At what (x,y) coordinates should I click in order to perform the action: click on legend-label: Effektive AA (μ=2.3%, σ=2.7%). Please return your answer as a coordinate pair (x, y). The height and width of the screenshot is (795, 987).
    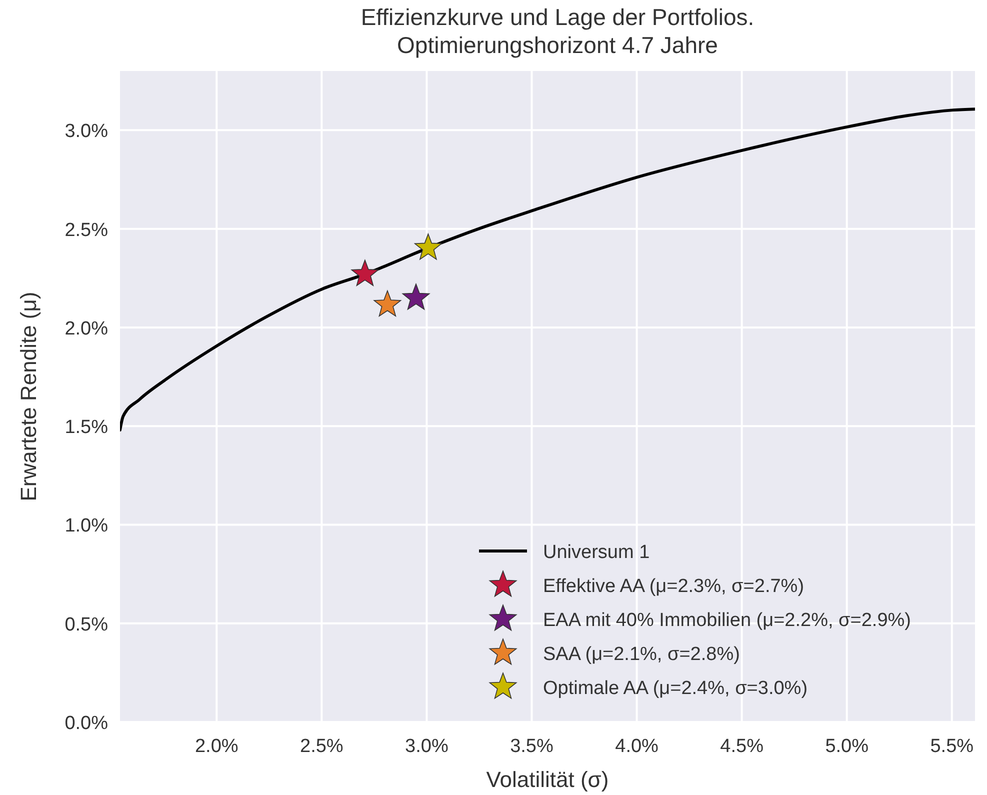
    Looking at the image, I should click on (673, 586).